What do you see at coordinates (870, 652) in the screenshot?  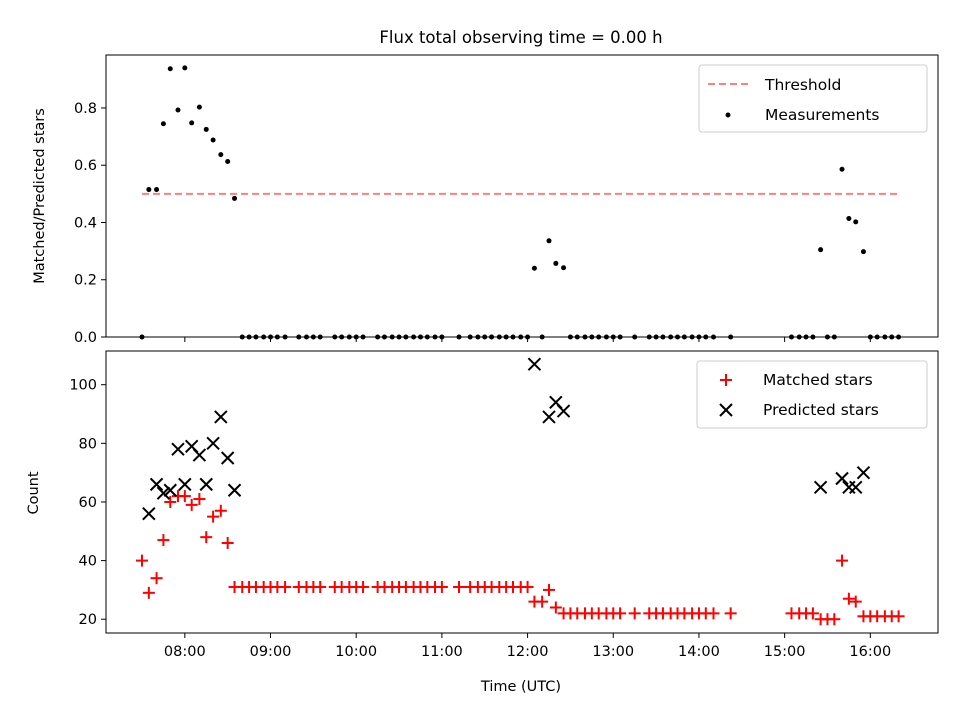 I see `x-tick-label: 16:00` at bounding box center [870, 652].